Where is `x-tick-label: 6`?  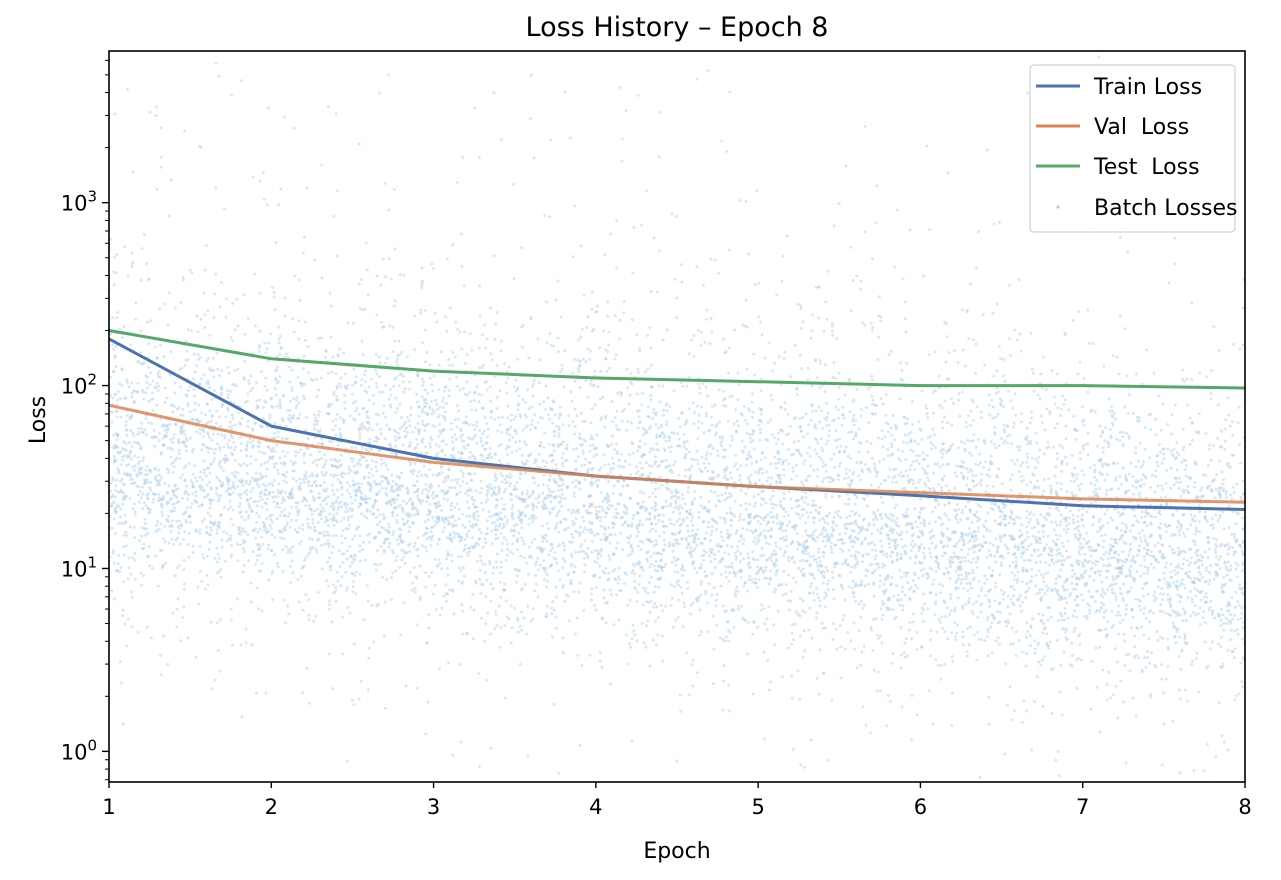 x-tick-label: 6 is located at coordinates (920, 807).